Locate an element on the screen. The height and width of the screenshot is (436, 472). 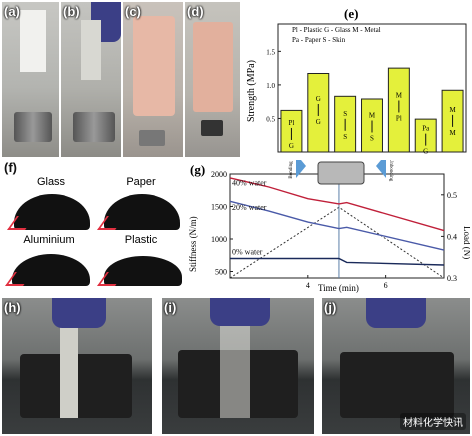
photo-i: (i) is located at coordinates (238, 366).